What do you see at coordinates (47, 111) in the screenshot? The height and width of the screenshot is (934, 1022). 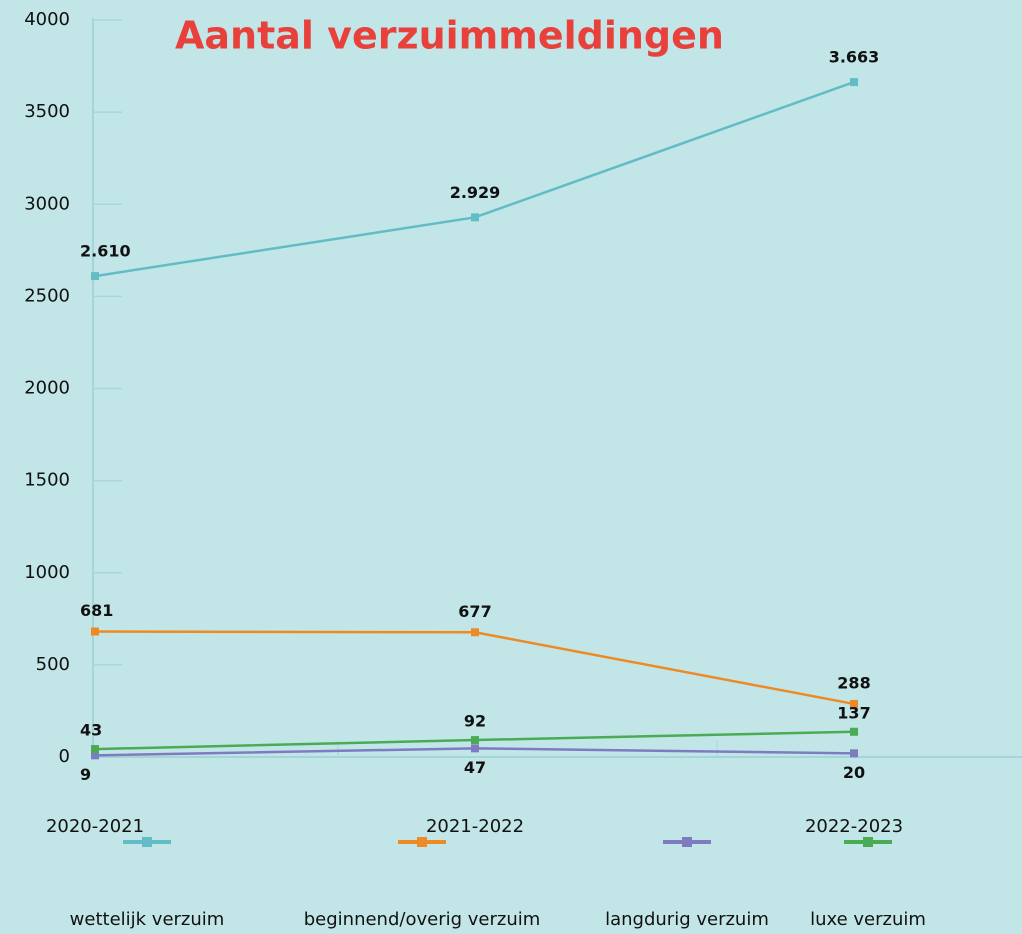 I see `y-tick-label: 3500` at bounding box center [47, 111].